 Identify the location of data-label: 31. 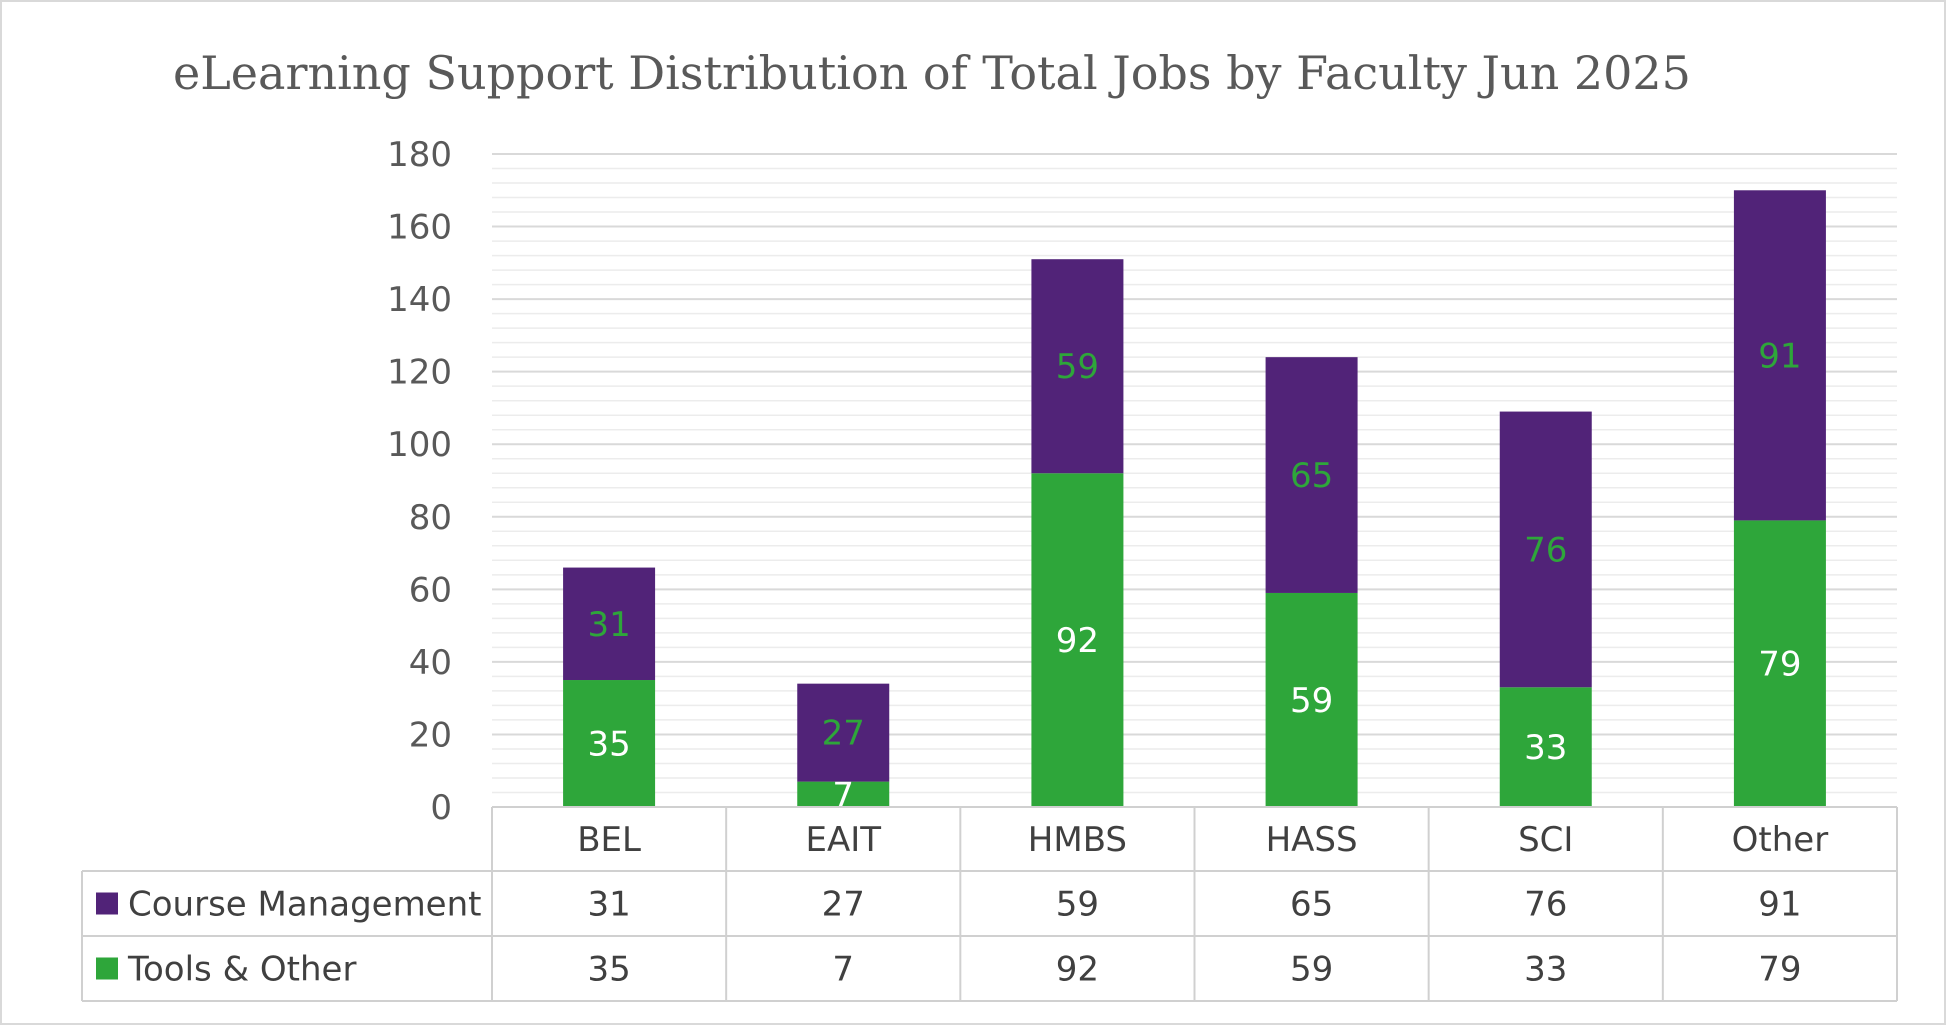
(608, 625).